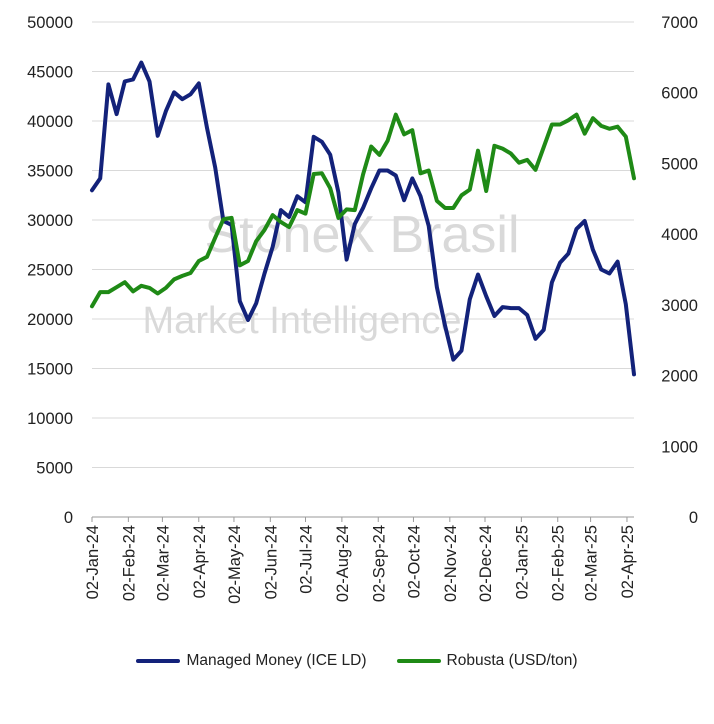  I want to click on x-tick-label: 02-Sep-24, so click(379, 563).